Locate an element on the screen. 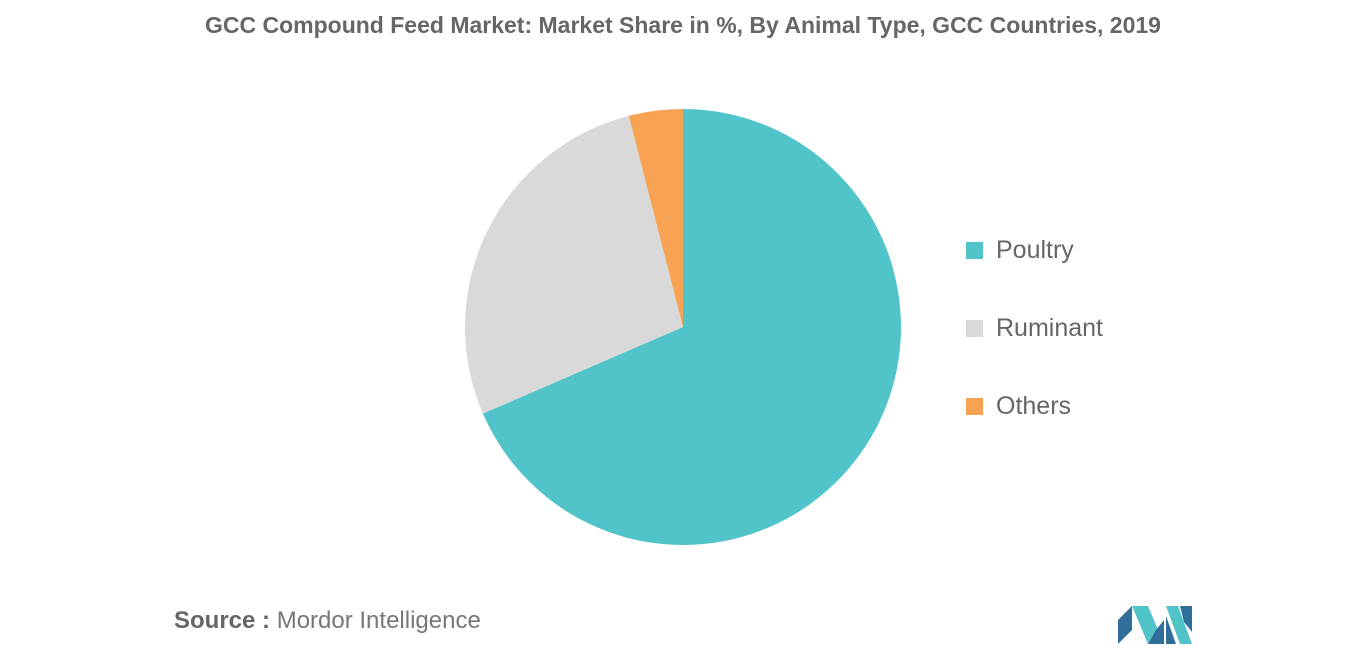 The width and height of the screenshot is (1366, 655). legend-item-others: Others is located at coordinates (1034, 406).